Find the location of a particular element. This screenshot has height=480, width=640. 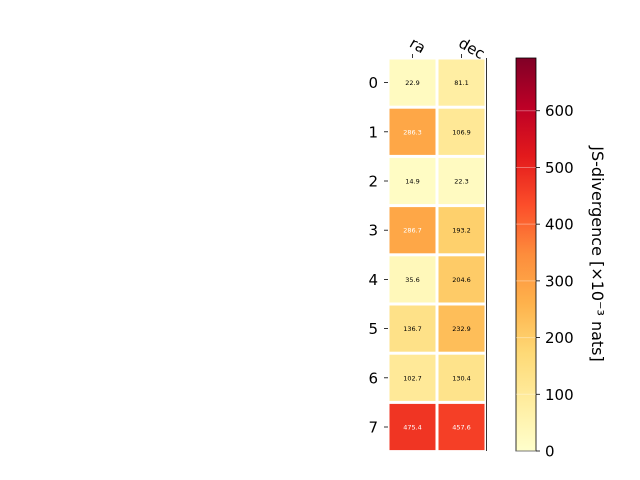

cell-value-label: 81.1 is located at coordinates (461, 83).